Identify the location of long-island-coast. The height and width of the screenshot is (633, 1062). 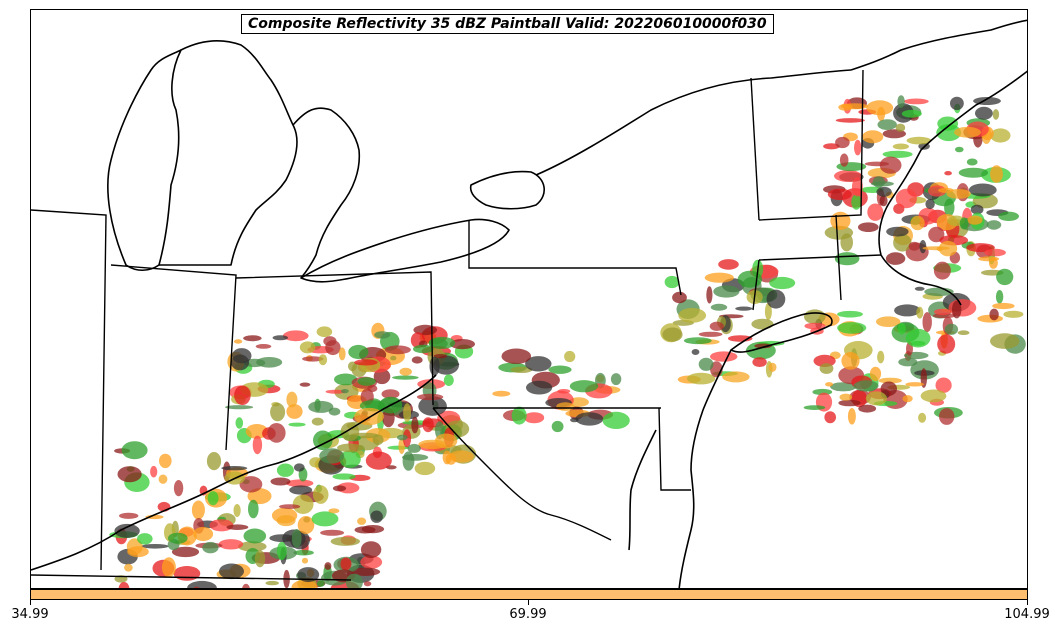
(781, 332).